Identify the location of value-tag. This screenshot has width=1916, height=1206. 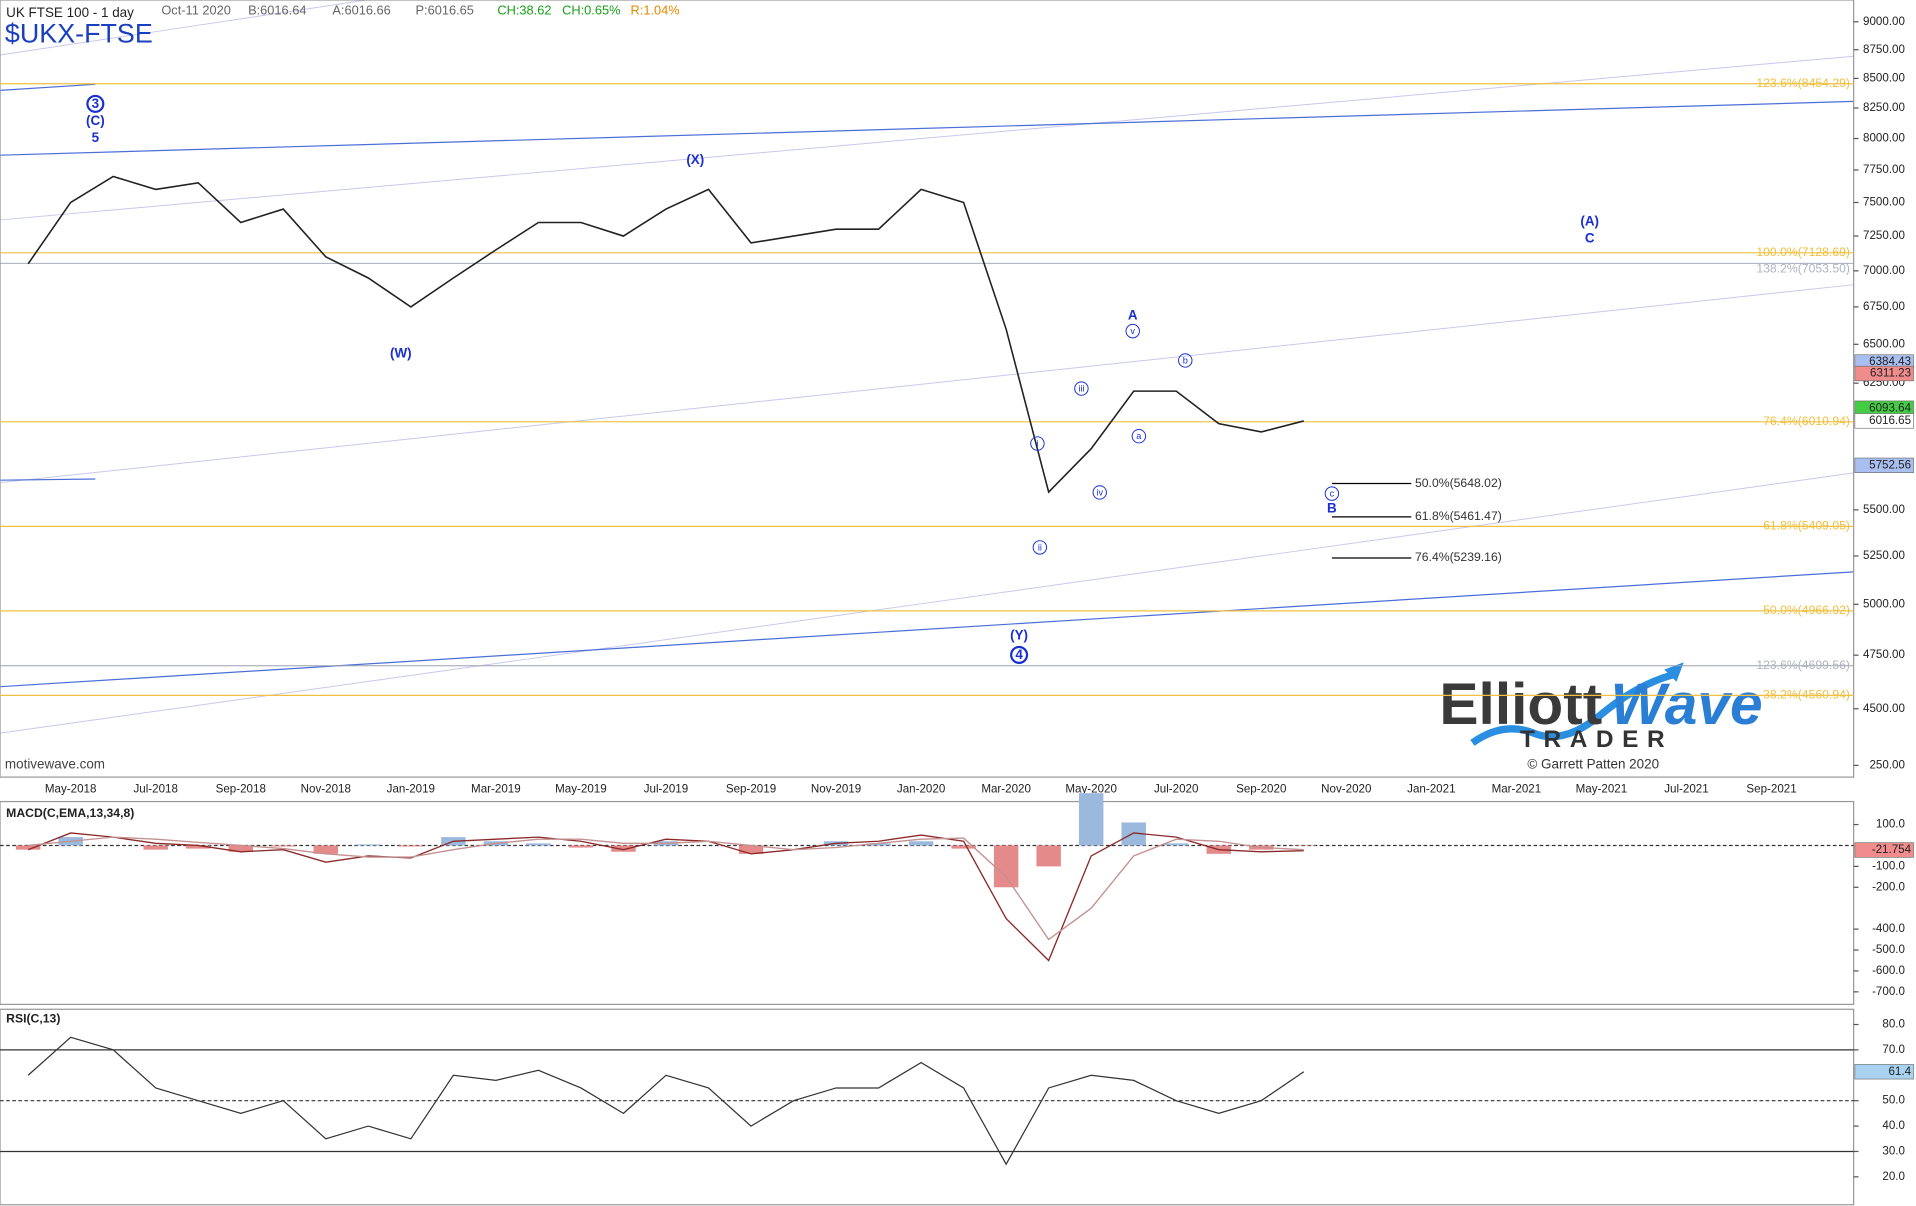
(1884, 373).